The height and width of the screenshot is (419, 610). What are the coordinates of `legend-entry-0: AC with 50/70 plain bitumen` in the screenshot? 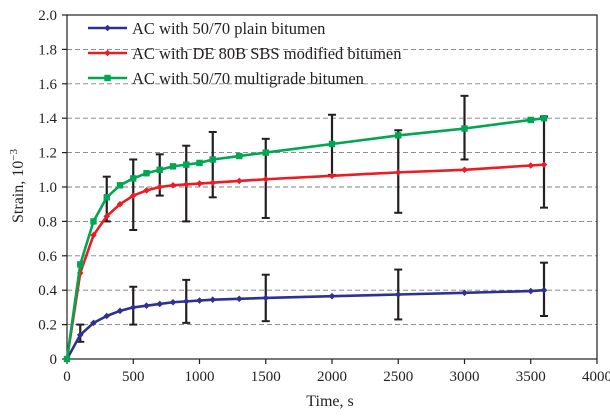 It's located at (206, 28).